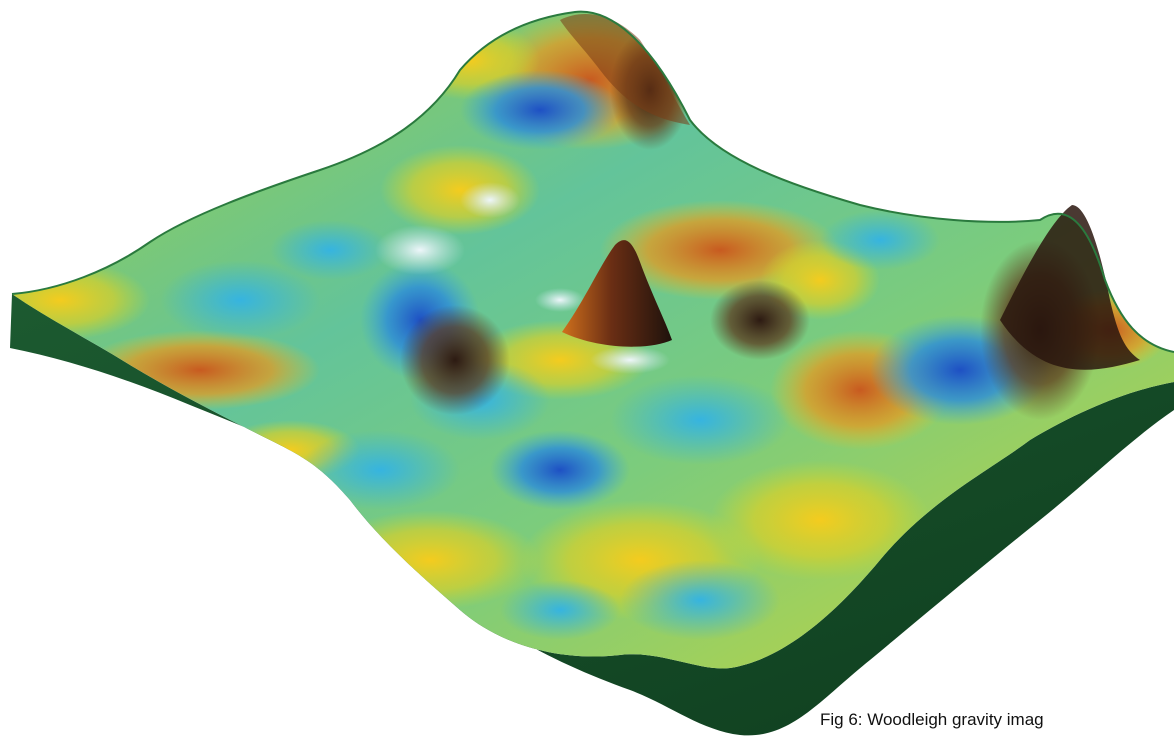 Image resolution: width=1174 pixels, height=746 pixels. Describe the element at coordinates (1070, 287) in the screenshot. I see `right-ridge` at that location.